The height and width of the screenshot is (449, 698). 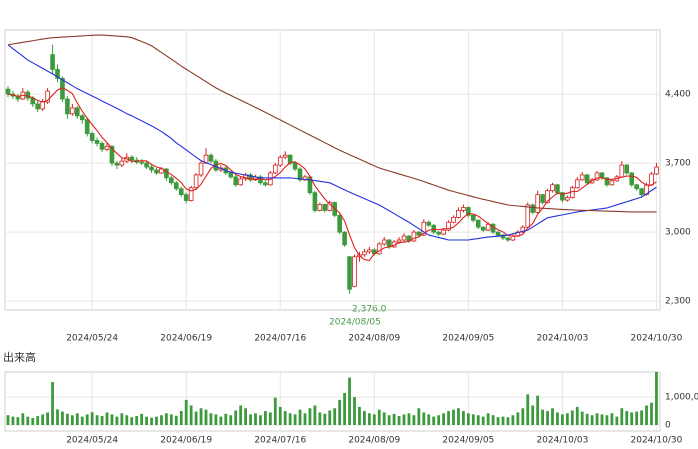 What do you see at coordinates (678, 95) in the screenshot?
I see `y-tick-label: 4,400` at bounding box center [678, 95].